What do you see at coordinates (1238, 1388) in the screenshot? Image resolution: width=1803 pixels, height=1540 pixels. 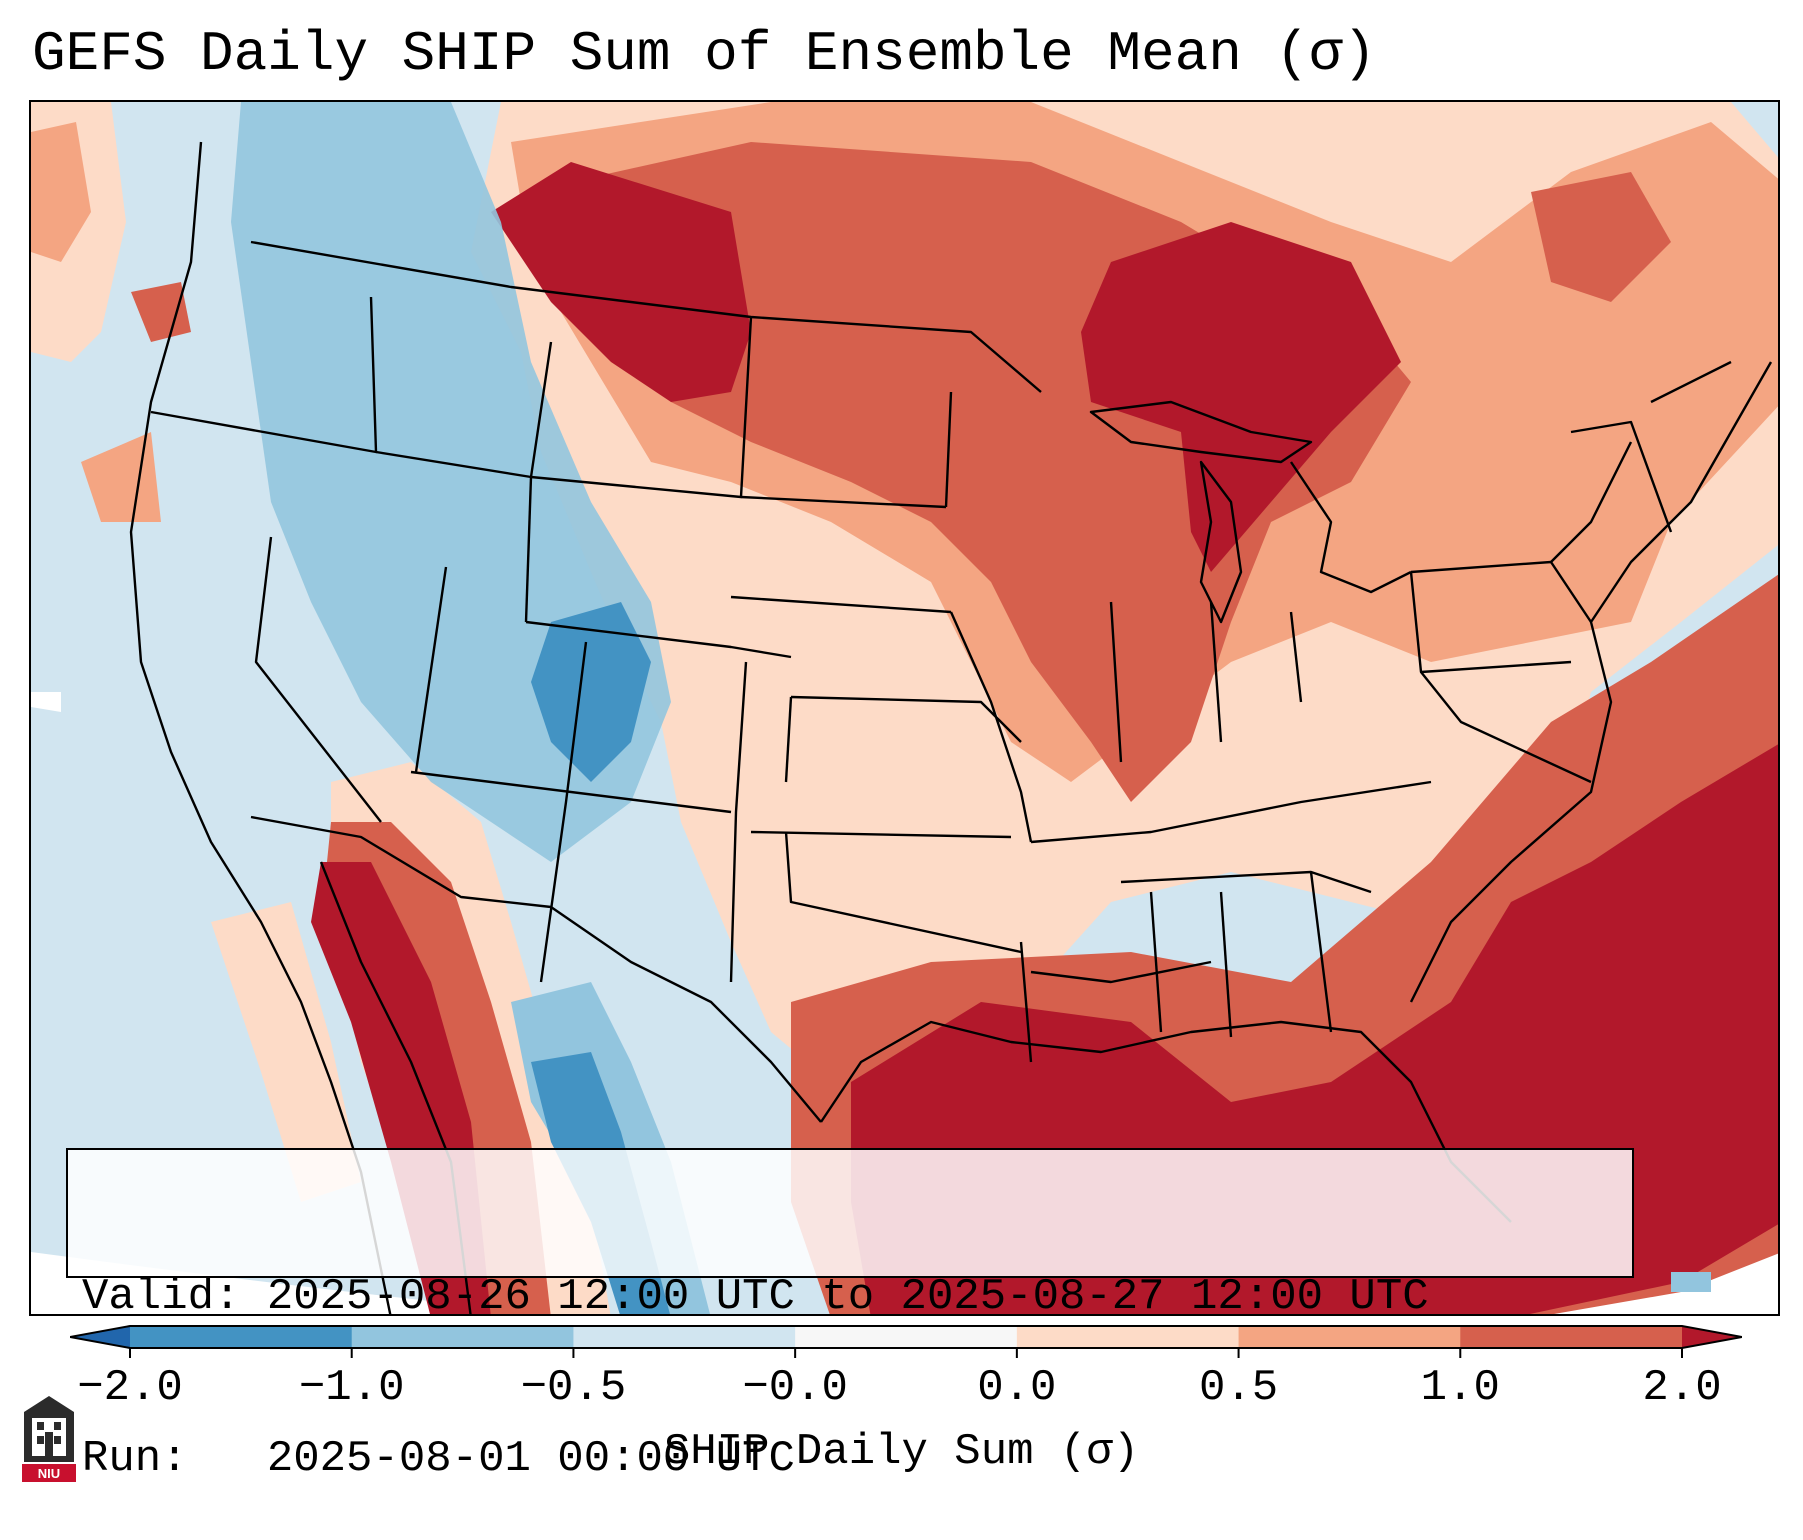 I see `colorbar-tick-label: 0.5` at bounding box center [1238, 1388].